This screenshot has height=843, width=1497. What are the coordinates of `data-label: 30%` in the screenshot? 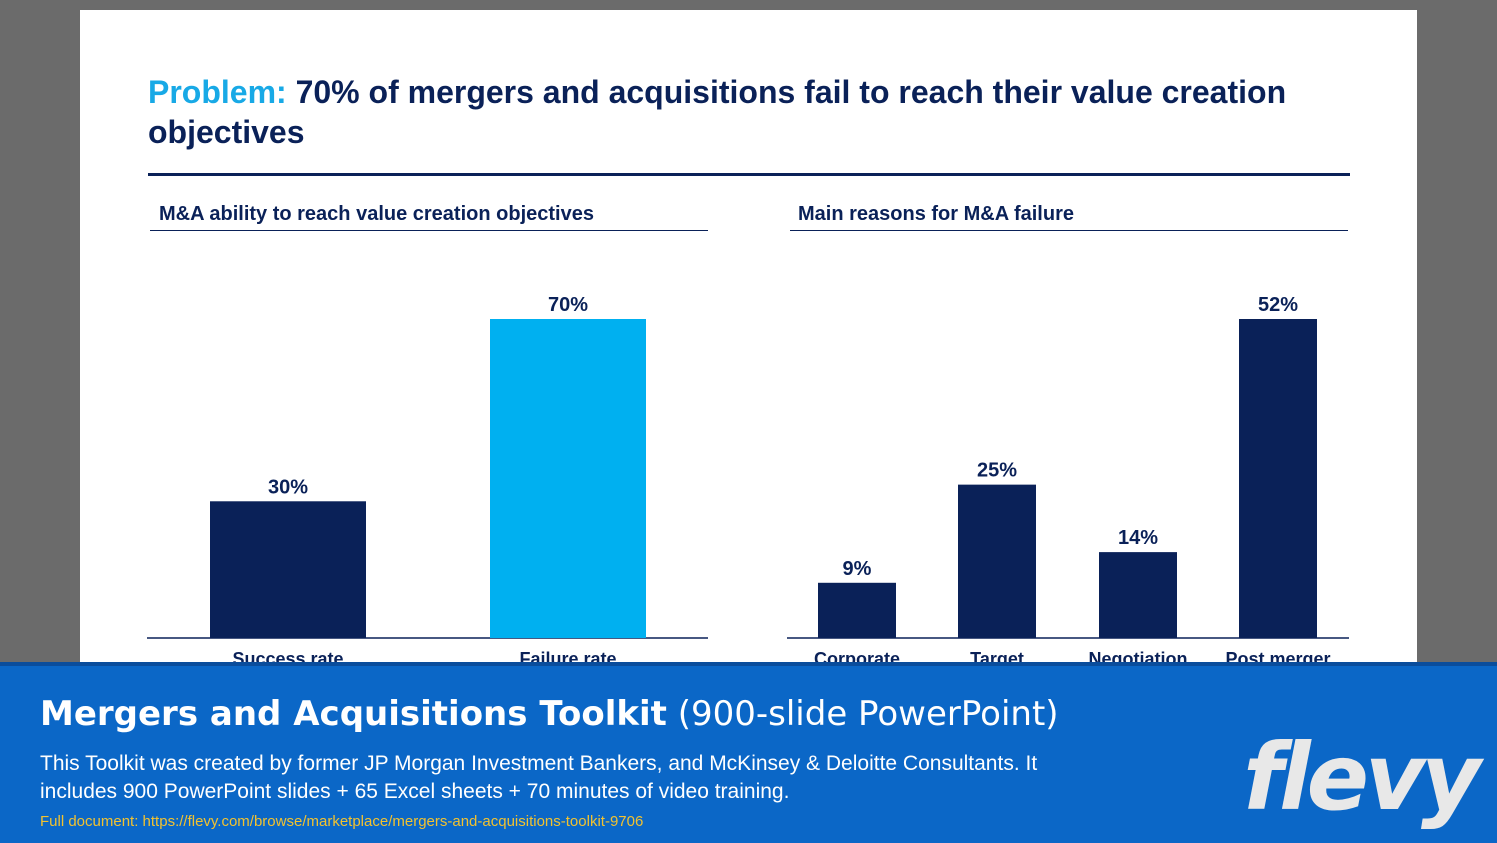 It's located at (288, 487).